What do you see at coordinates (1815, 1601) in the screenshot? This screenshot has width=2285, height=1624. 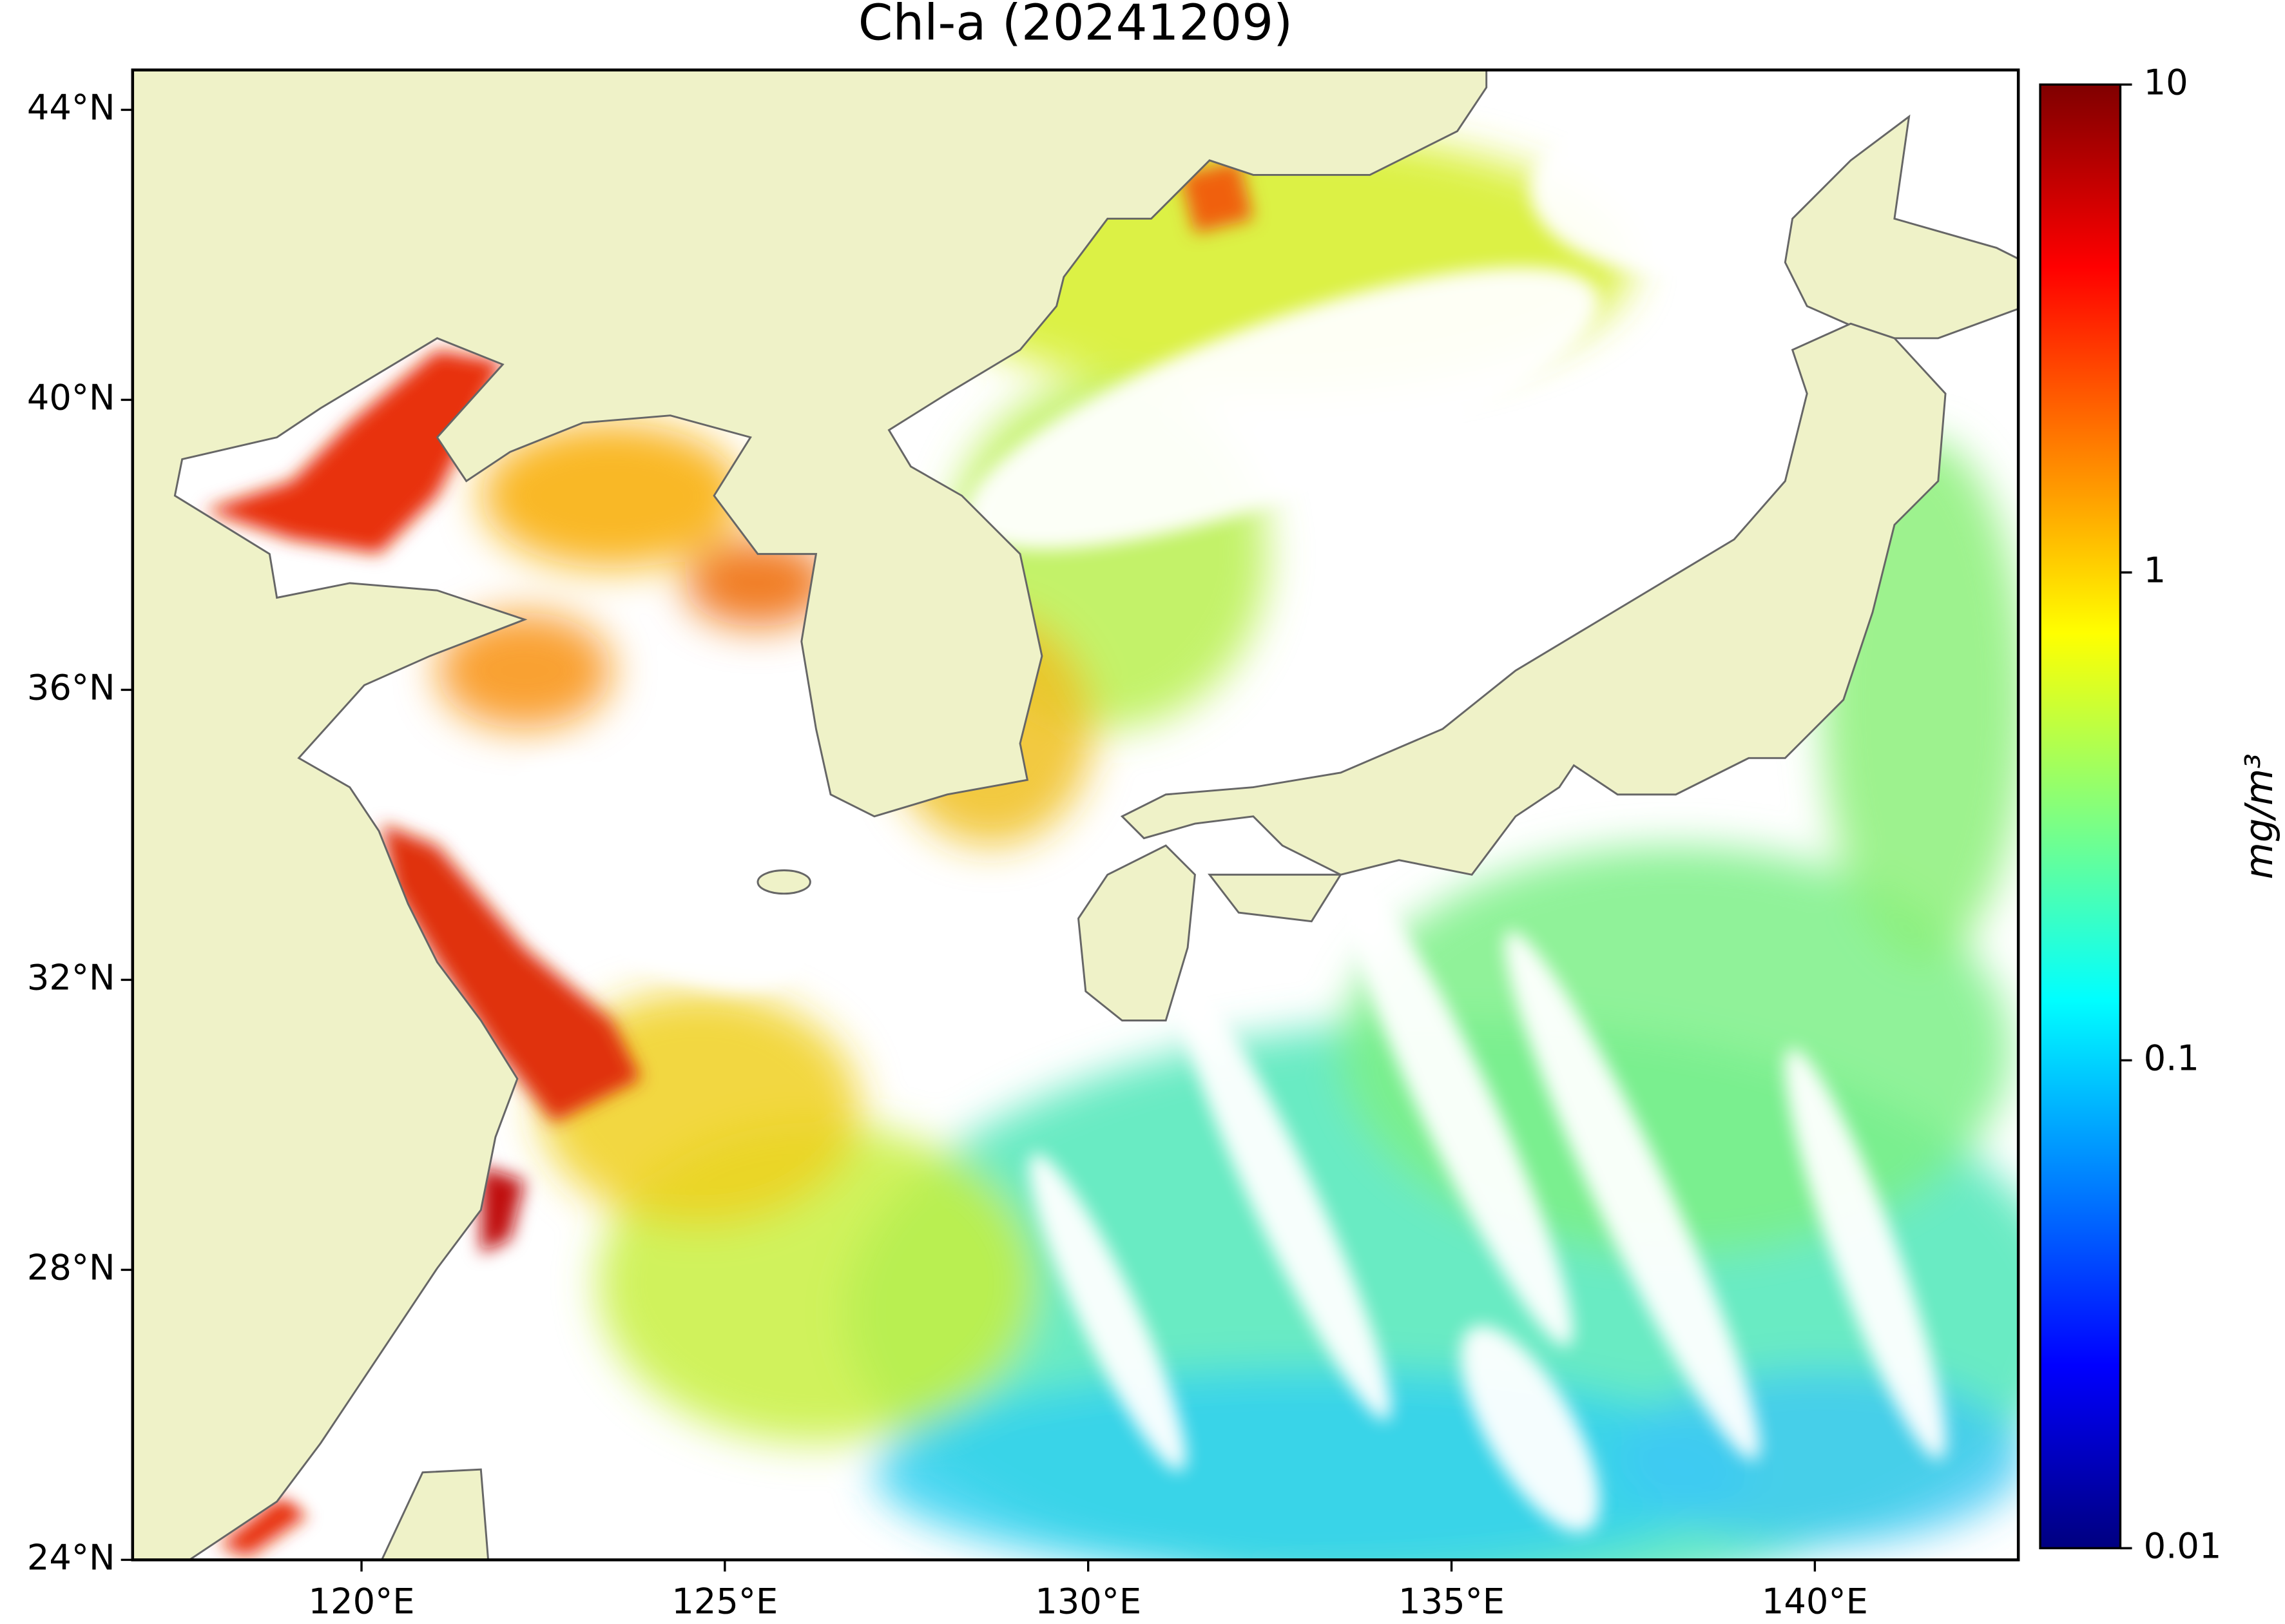 I see `x-tick-label: 140°E` at bounding box center [1815, 1601].